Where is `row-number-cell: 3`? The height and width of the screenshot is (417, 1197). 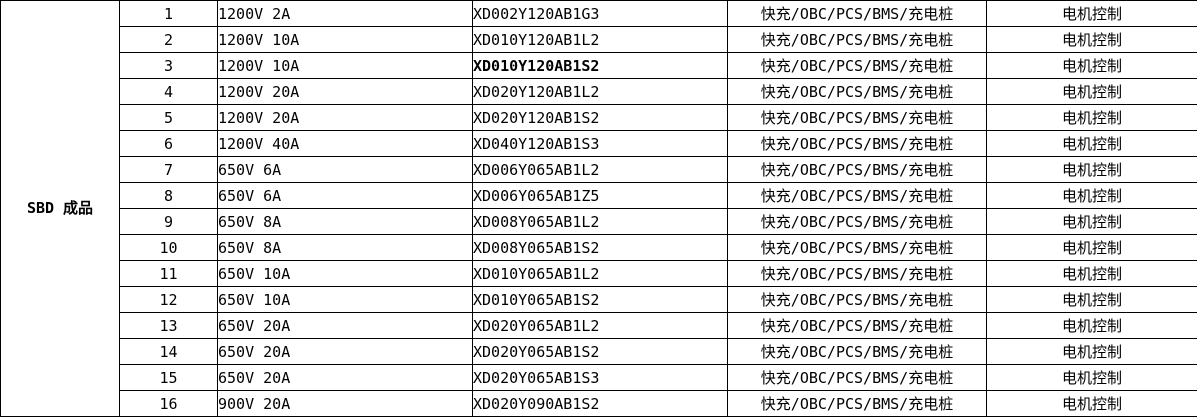 row-number-cell: 3 is located at coordinates (168, 65).